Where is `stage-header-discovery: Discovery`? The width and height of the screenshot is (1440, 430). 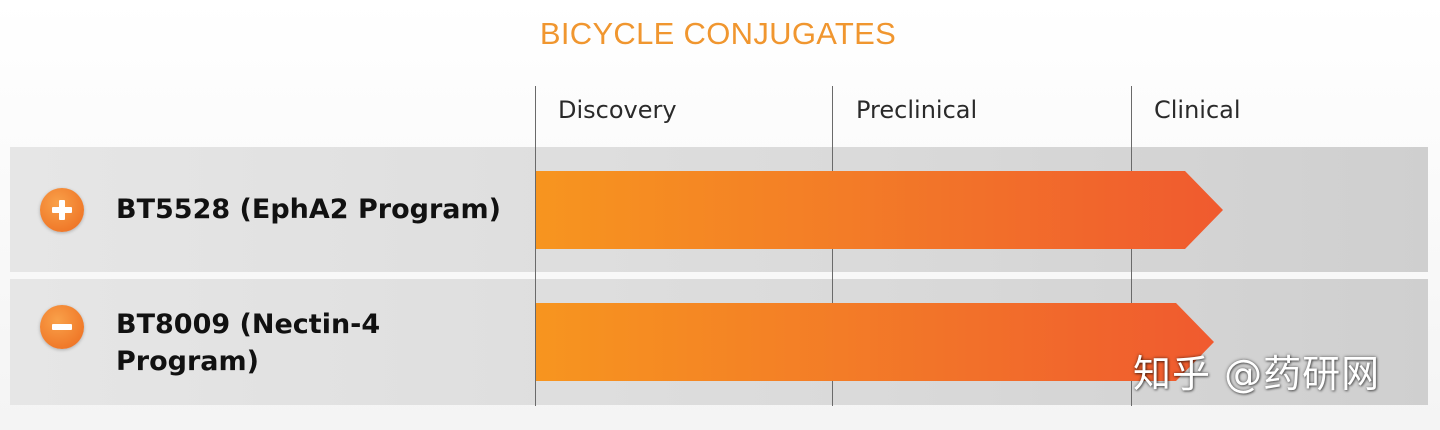
stage-header-discovery: Discovery is located at coordinates (617, 110).